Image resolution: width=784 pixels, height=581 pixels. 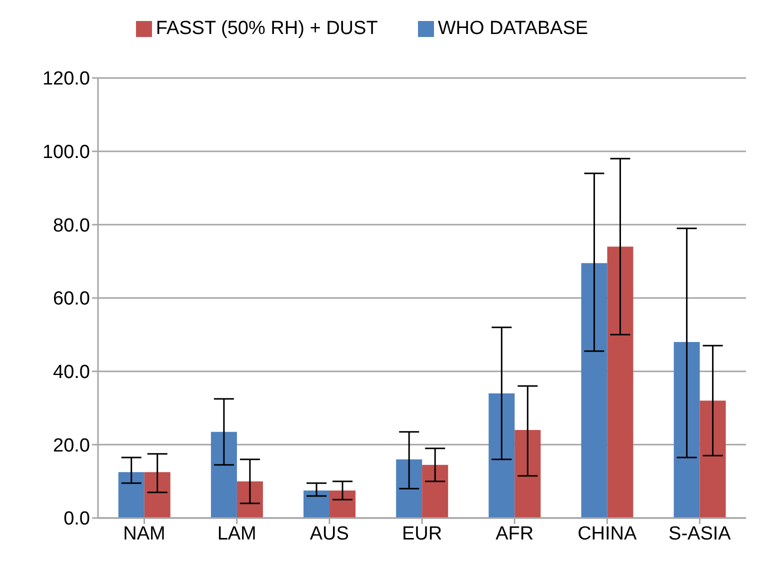 I want to click on x-tick-label: EUR, so click(x=422, y=533).